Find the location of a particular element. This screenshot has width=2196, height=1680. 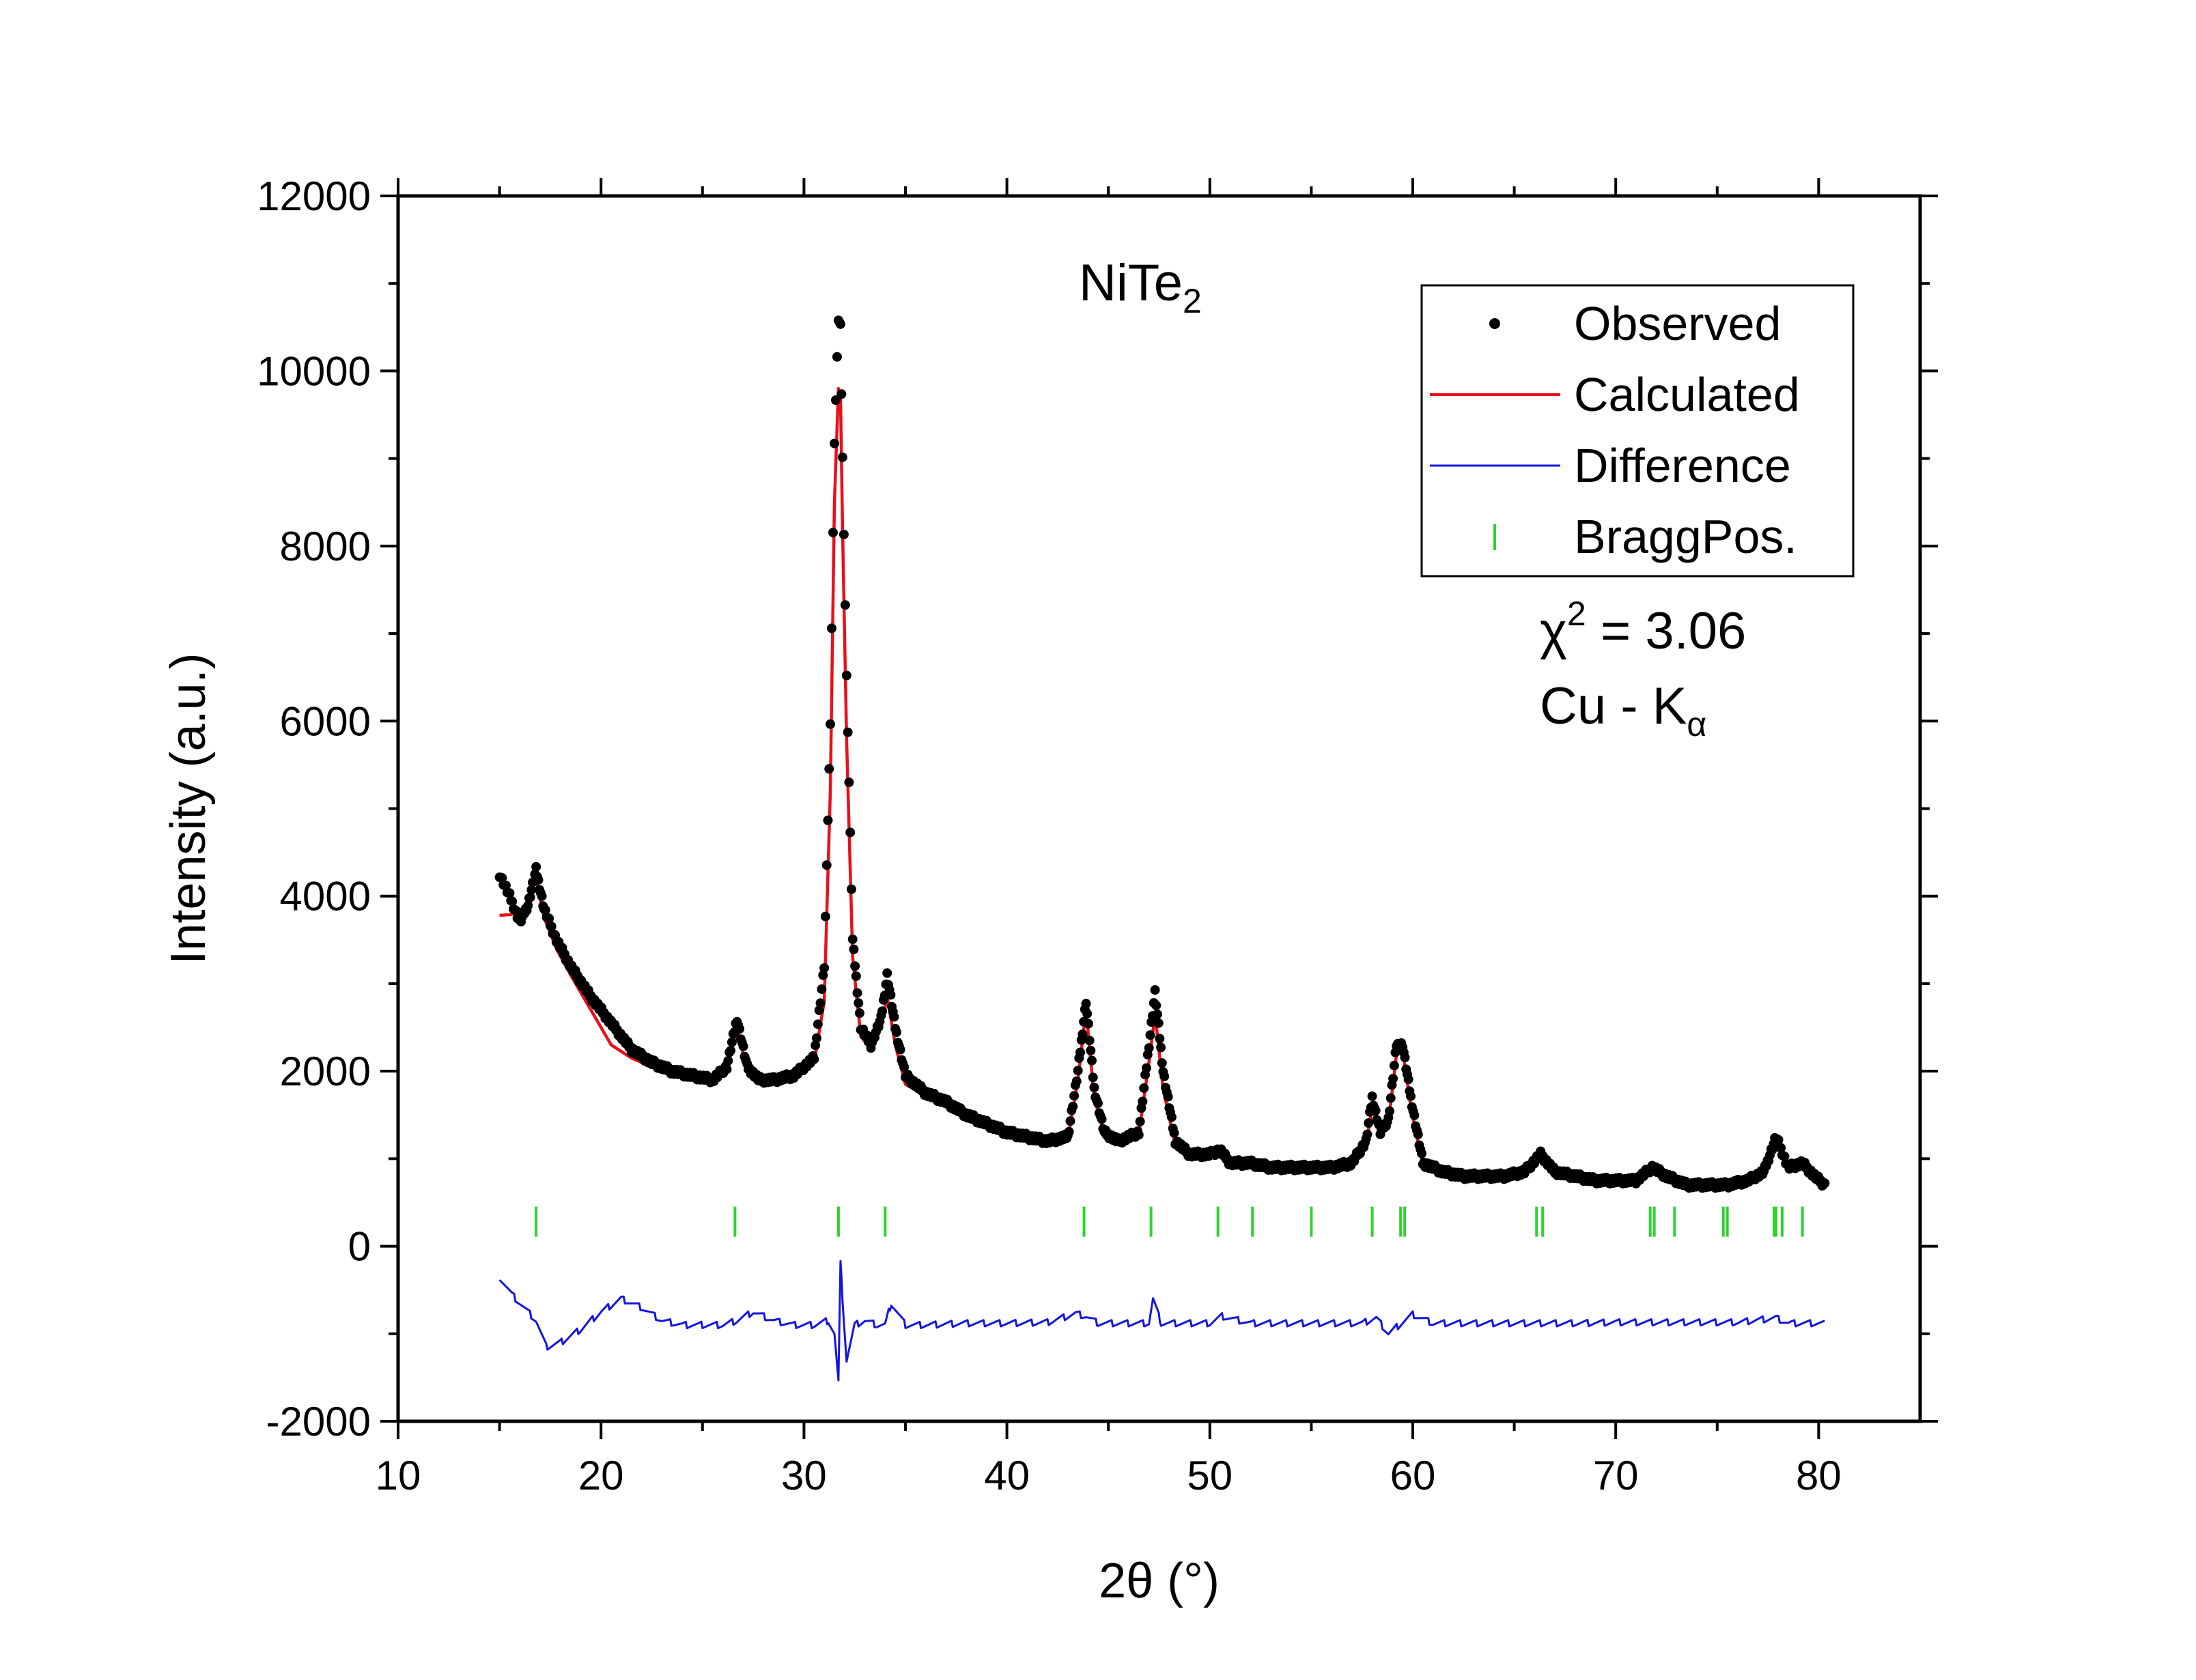

x-tick-label: 60 is located at coordinates (1413, 1475).